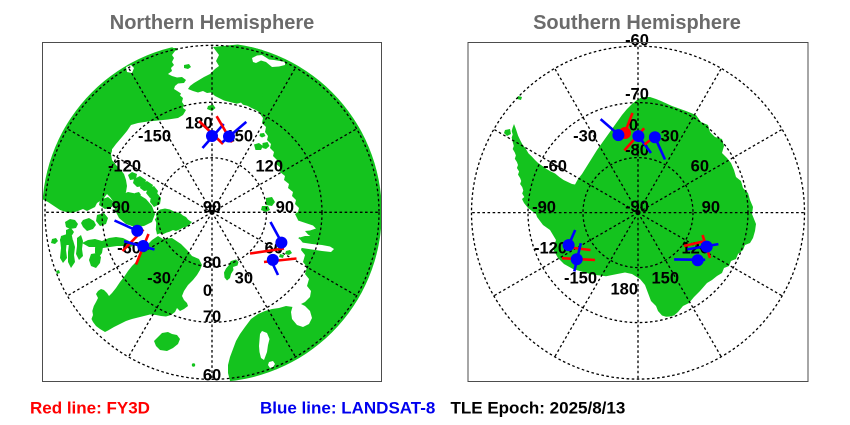 This screenshot has width=850, height=425. Describe the element at coordinates (637, 23) in the screenshot. I see `svg-text: Southern Hemisphere` at that location.